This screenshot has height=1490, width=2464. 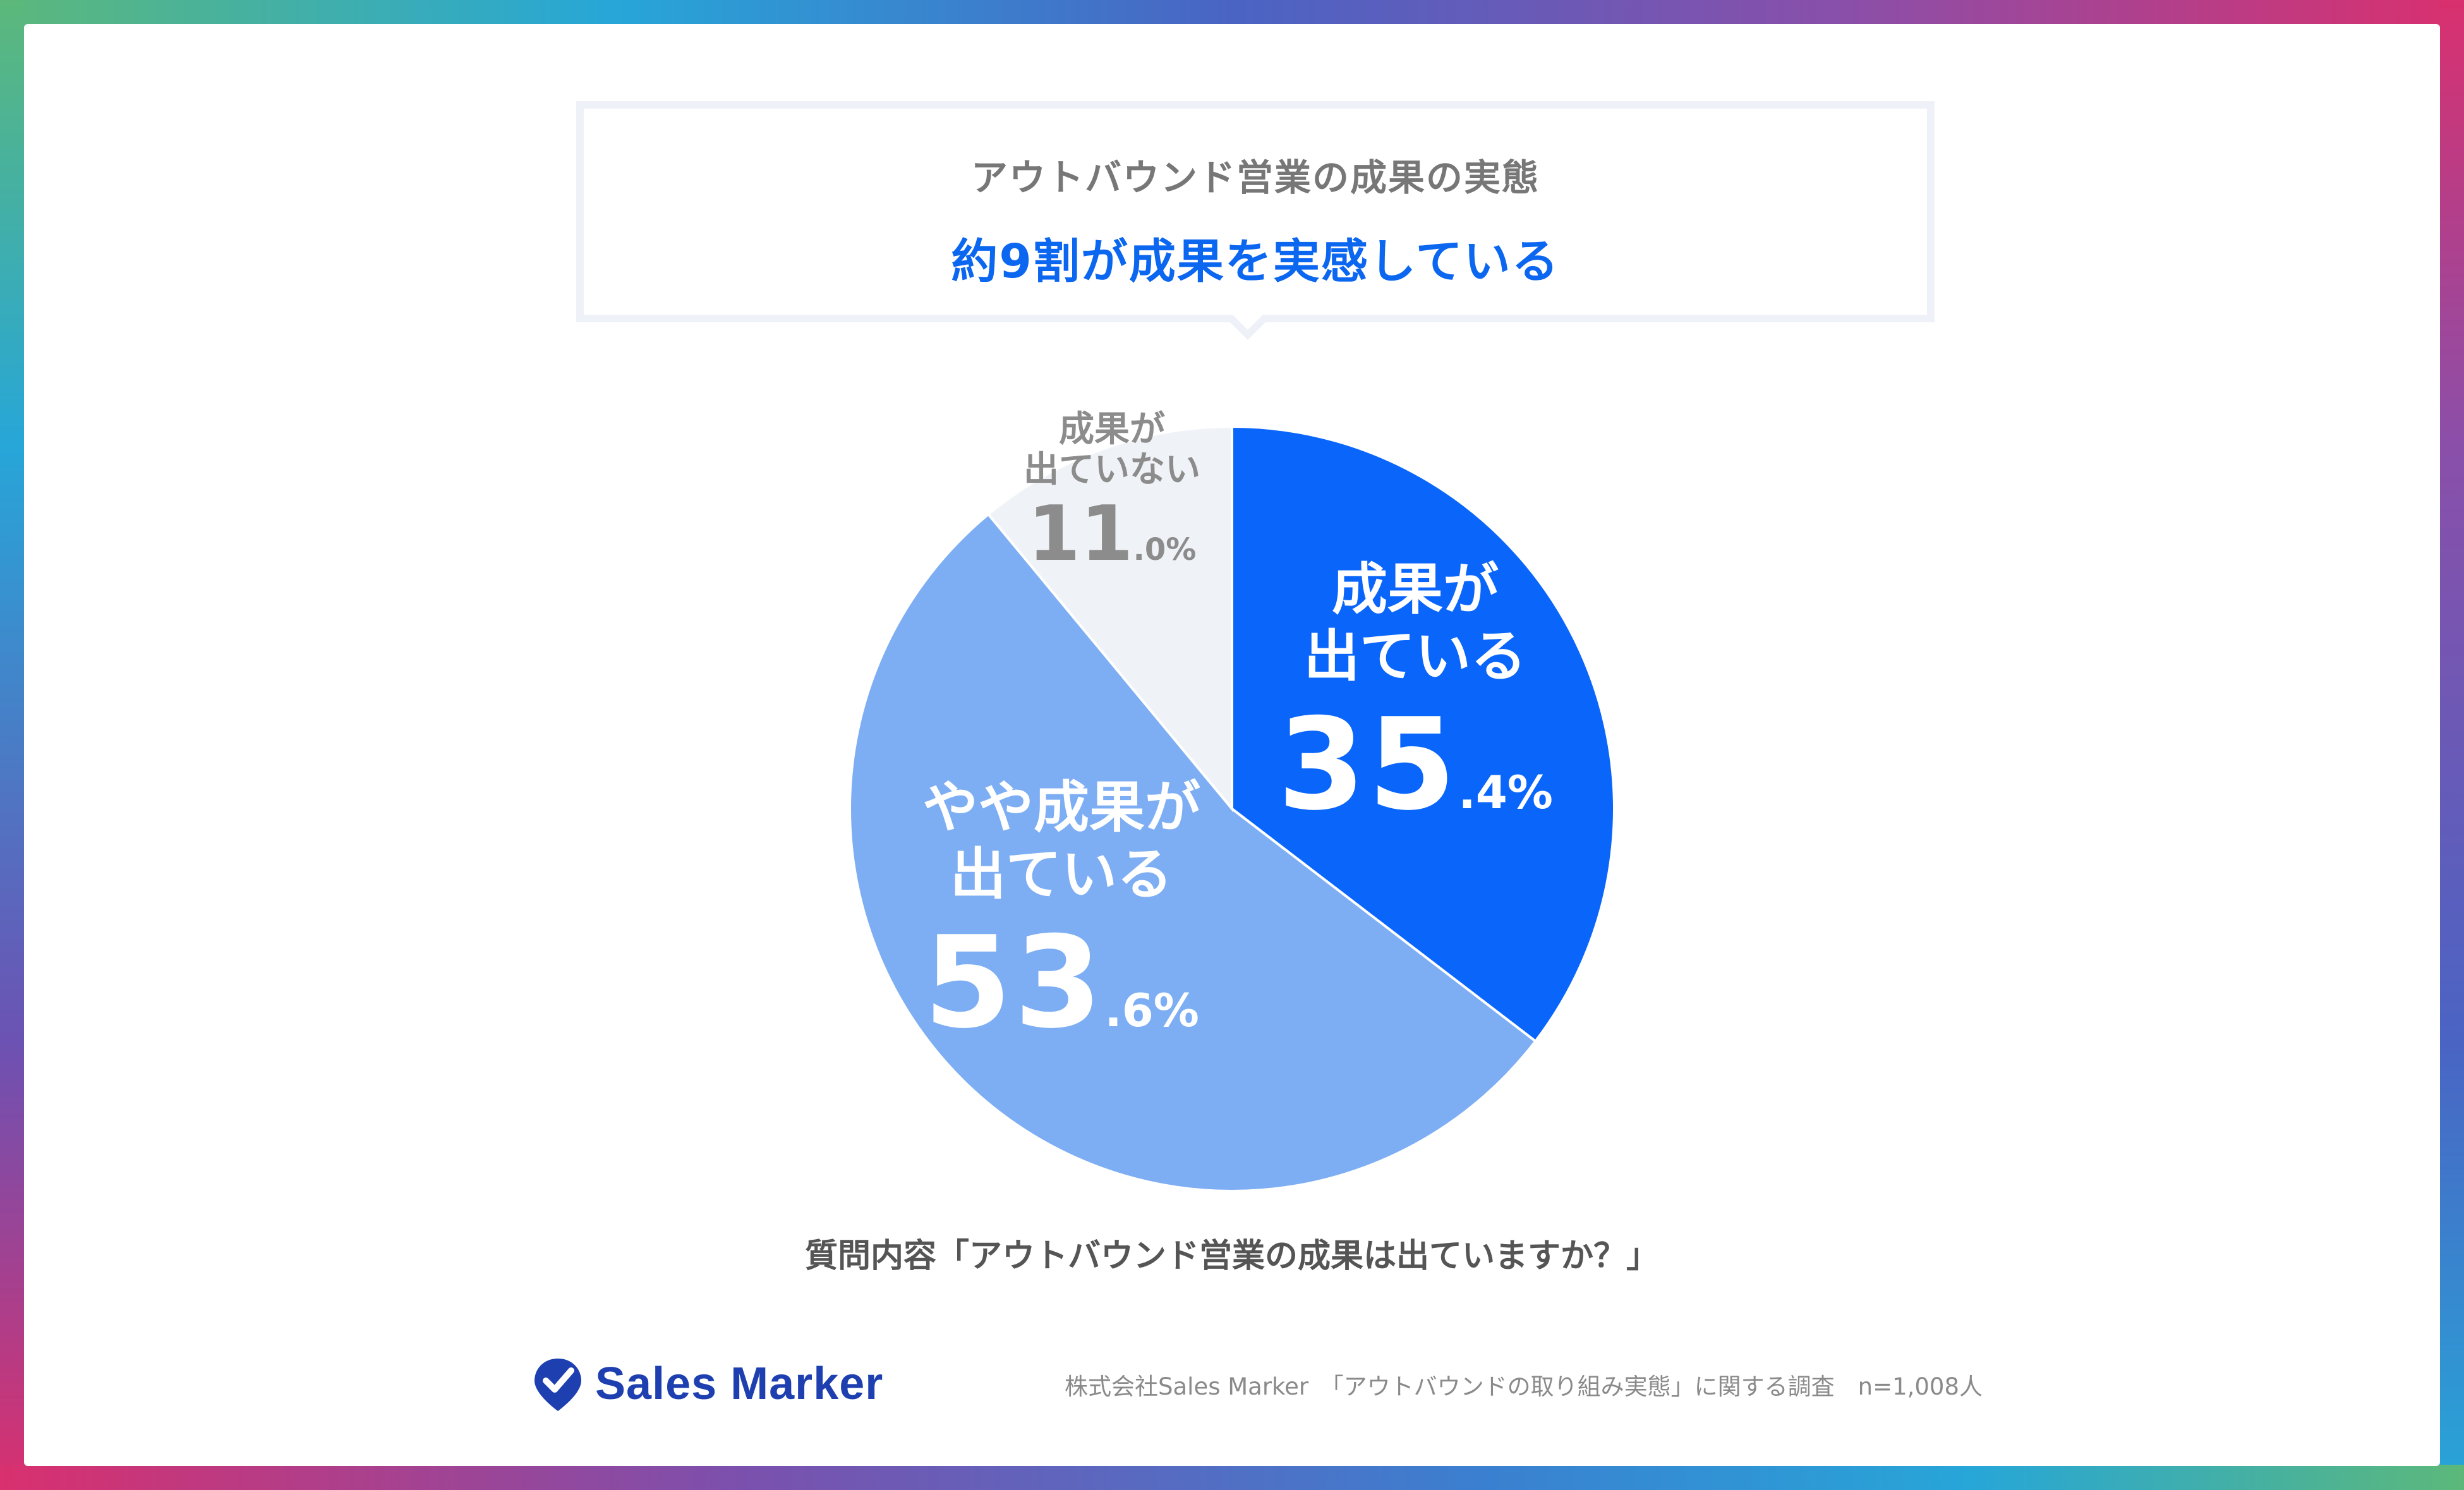 What do you see at coordinates (1255, 177) in the screenshot?
I see `subtitle: アウトバウンド営業の成果の実態` at bounding box center [1255, 177].